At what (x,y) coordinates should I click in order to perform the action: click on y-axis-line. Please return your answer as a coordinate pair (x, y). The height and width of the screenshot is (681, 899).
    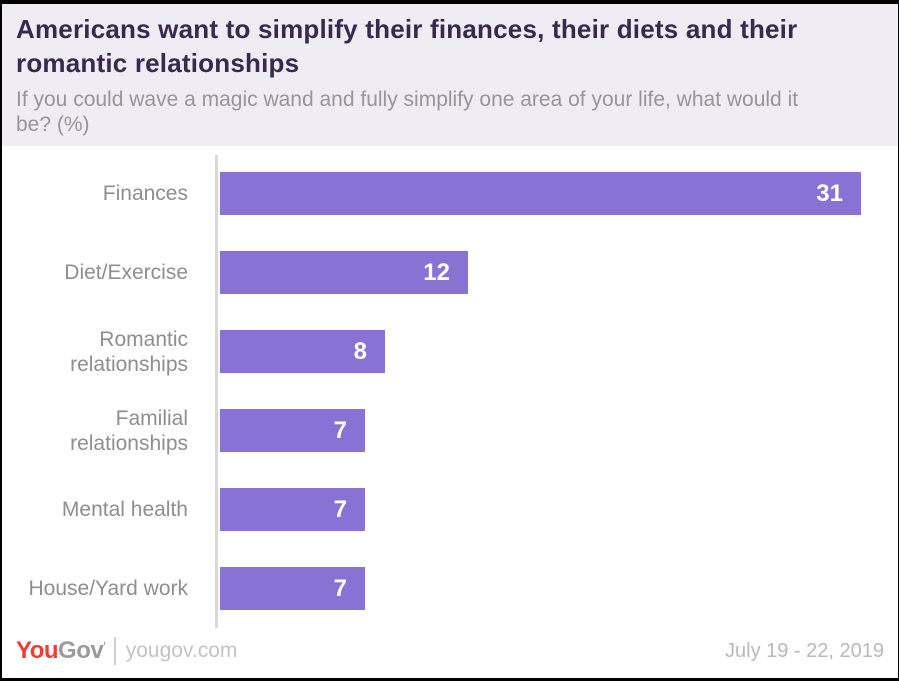
    Looking at the image, I should click on (216, 391).